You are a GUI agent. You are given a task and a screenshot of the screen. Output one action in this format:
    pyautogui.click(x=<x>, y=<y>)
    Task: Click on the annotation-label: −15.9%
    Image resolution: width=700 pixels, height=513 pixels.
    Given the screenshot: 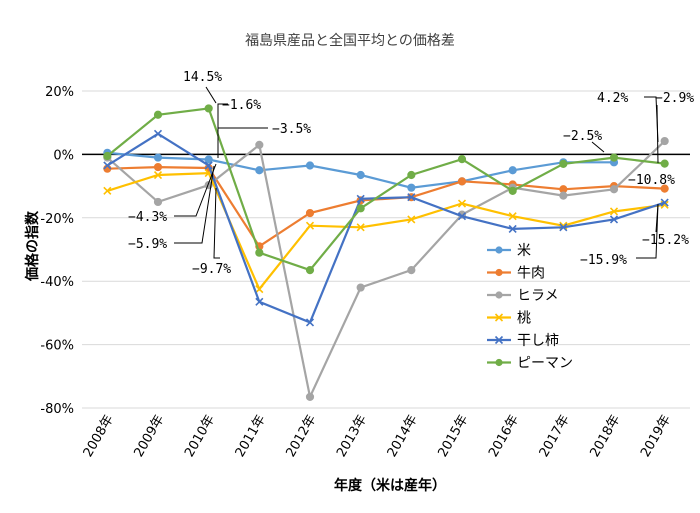 What is the action you would take?
    pyautogui.click(x=603, y=260)
    